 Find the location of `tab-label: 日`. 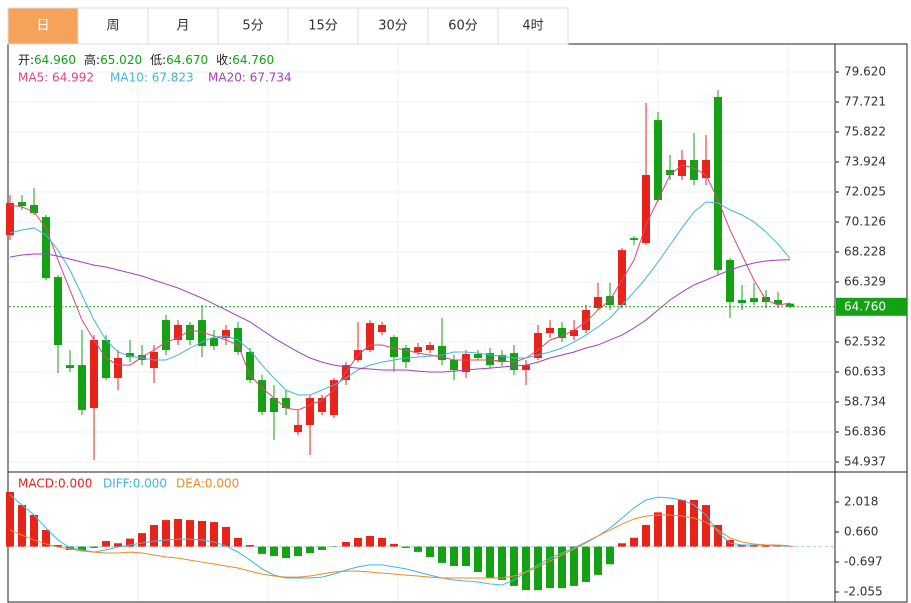

tab-label: 日 is located at coordinates (42, 26).